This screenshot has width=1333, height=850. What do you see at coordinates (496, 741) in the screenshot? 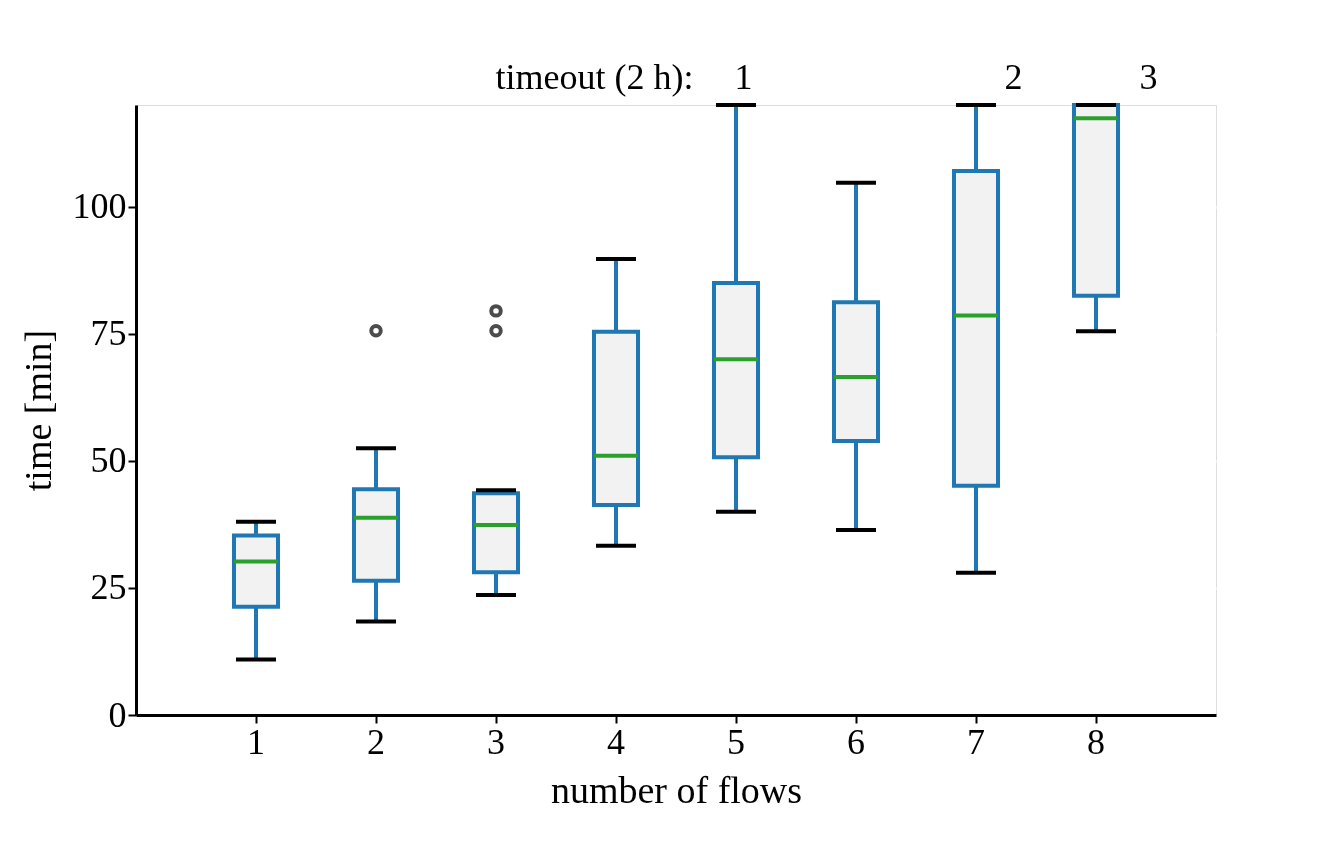
I see `x-tick-label: 3` at bounding box center [496, 741].